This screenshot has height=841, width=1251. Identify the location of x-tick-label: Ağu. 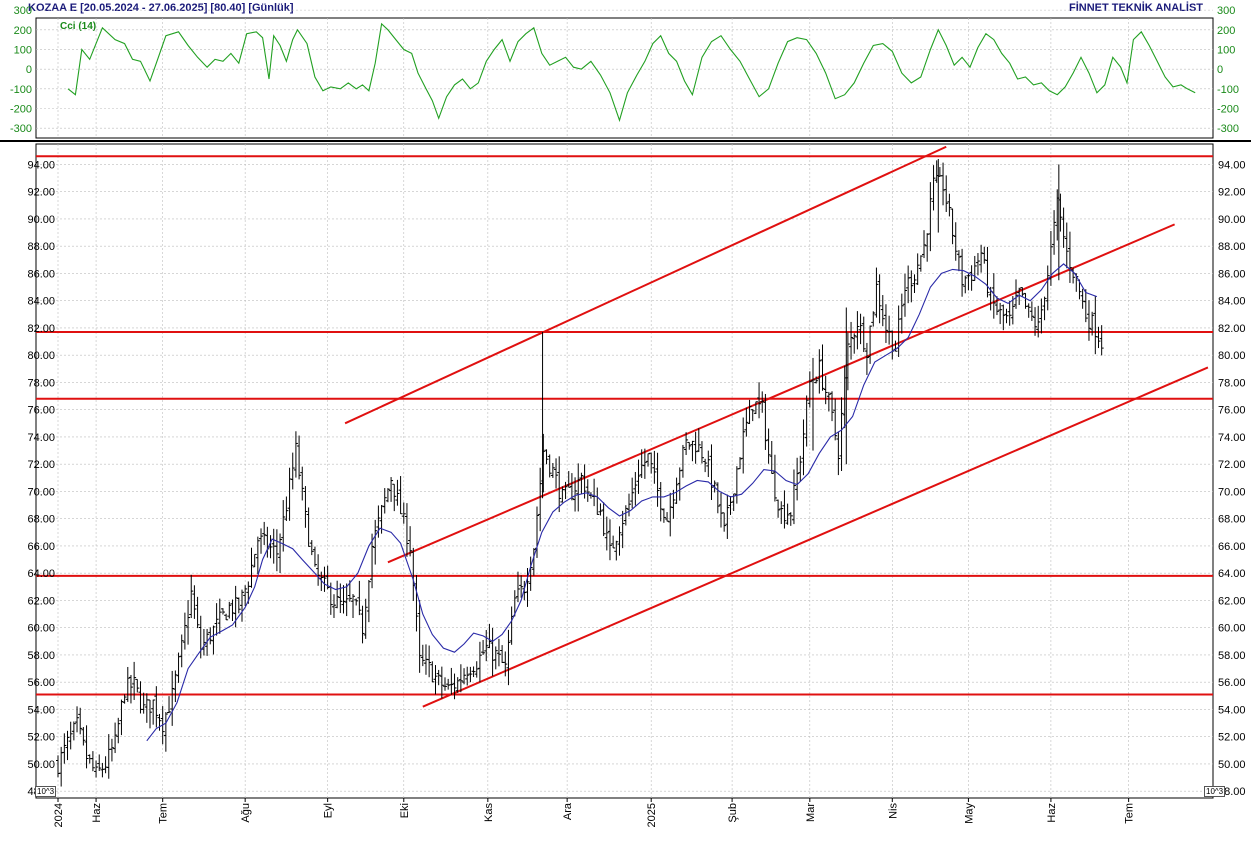
(246, 813).